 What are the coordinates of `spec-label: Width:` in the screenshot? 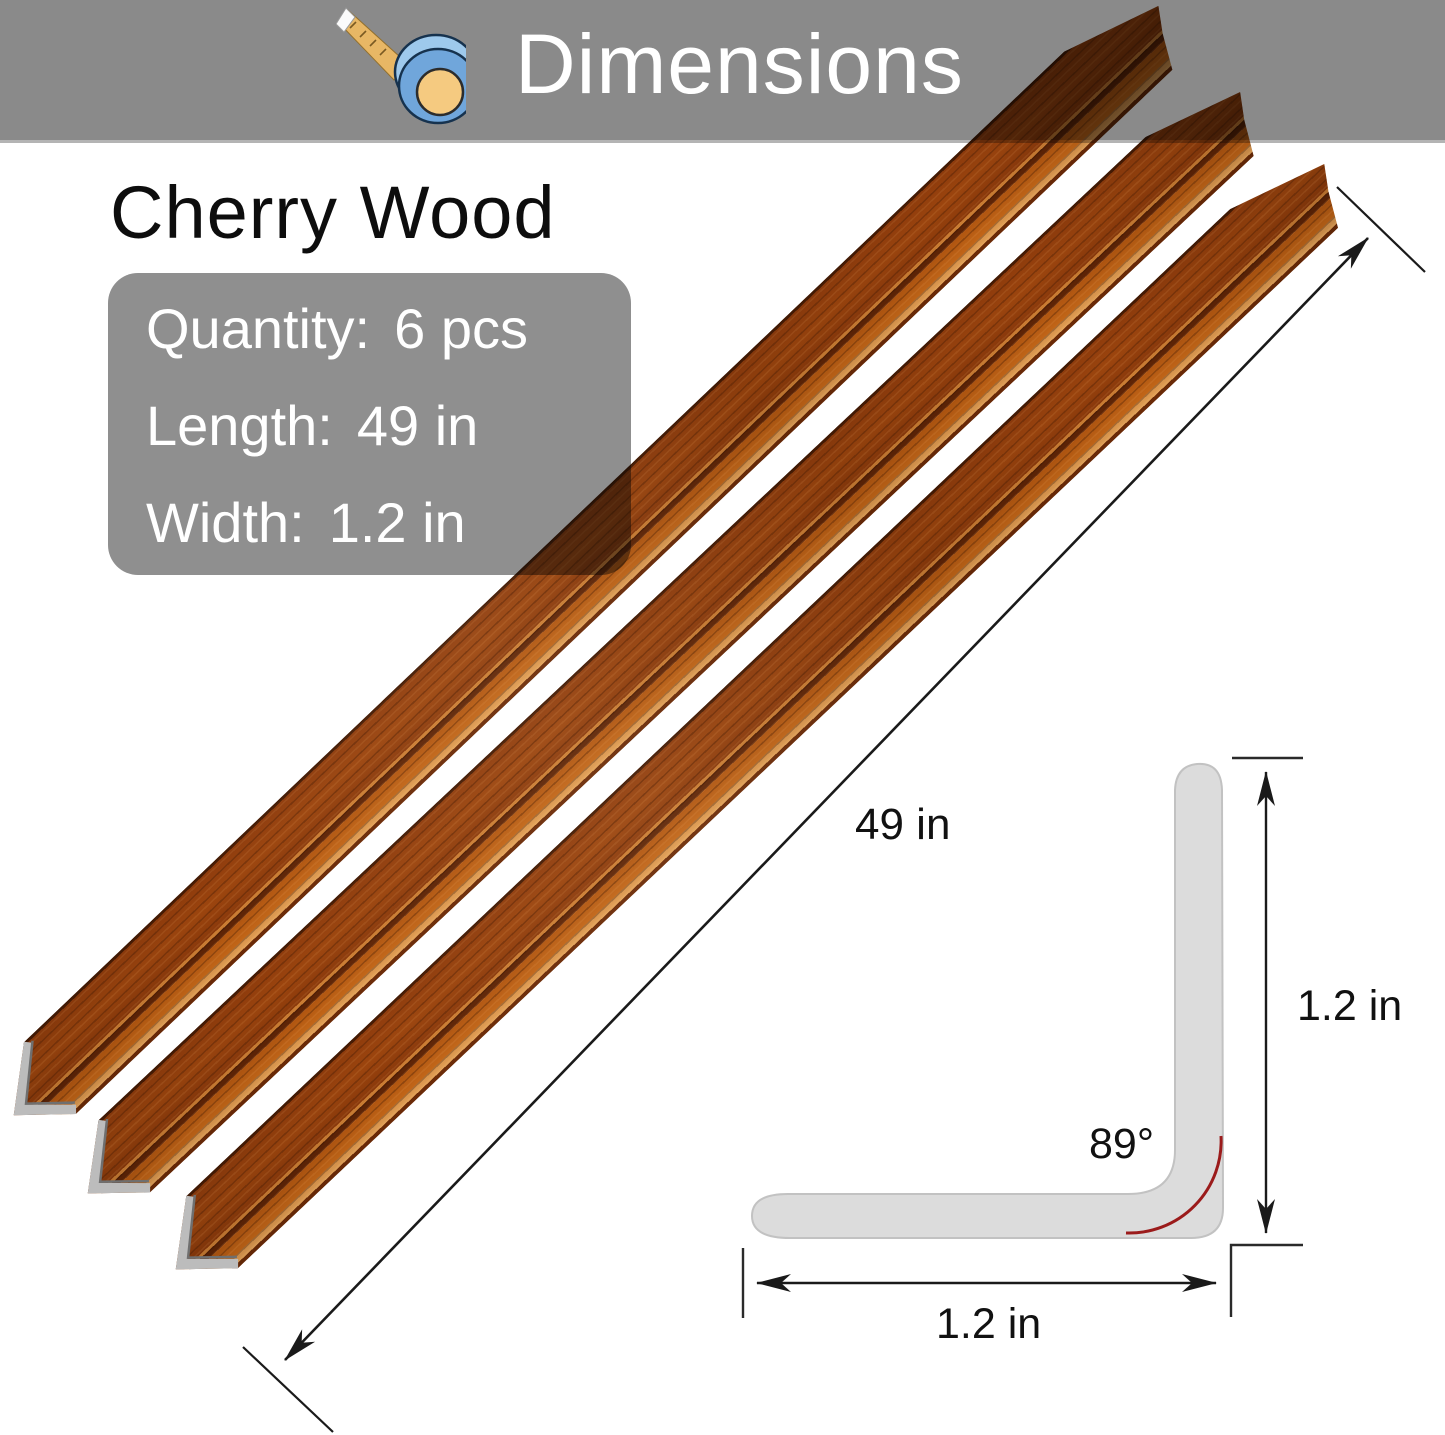 It's located at (225, 522).